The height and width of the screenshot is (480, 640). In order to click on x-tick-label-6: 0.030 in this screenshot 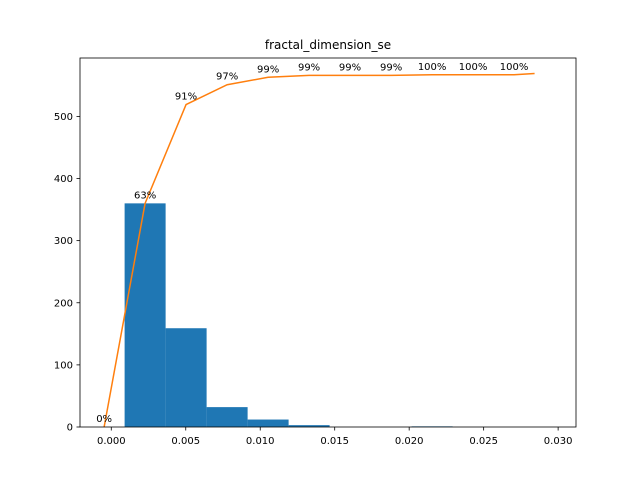, I will do `click(558, 441)`.